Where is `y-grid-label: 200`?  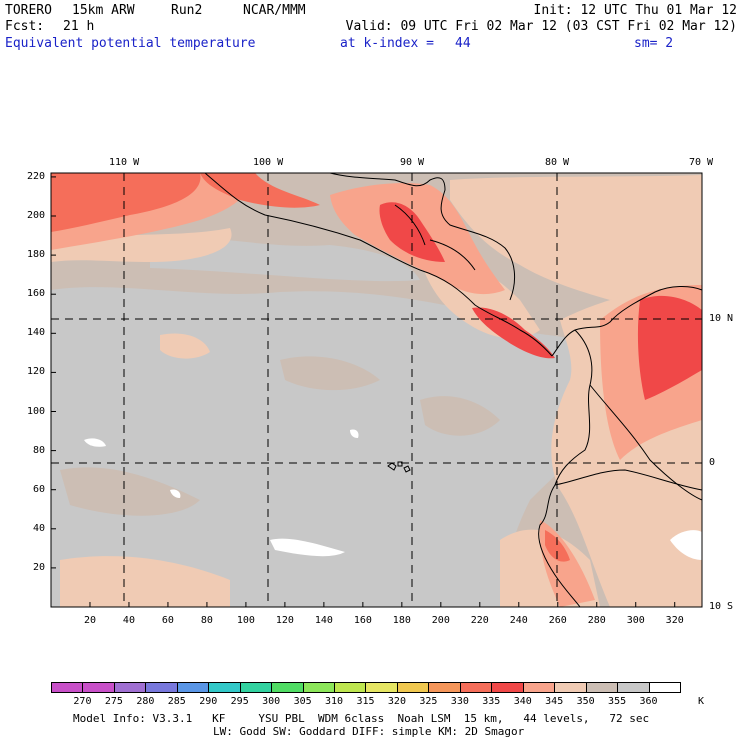
y-grid-label: 200 is located at coordinates (35, 215).